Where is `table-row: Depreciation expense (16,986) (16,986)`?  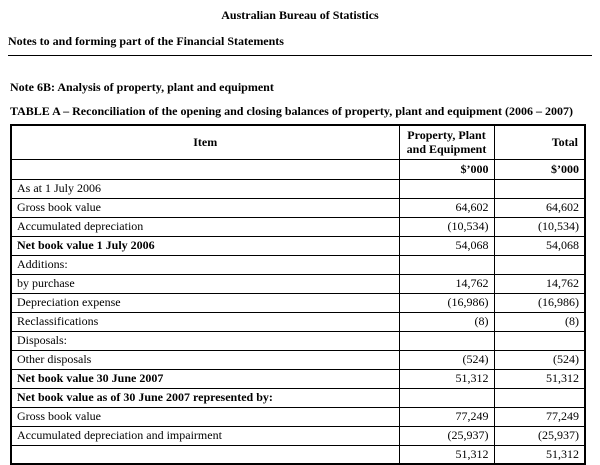
table-row: Depreciation expense (16,986) (16,986) is located at coordinates (298, 302).